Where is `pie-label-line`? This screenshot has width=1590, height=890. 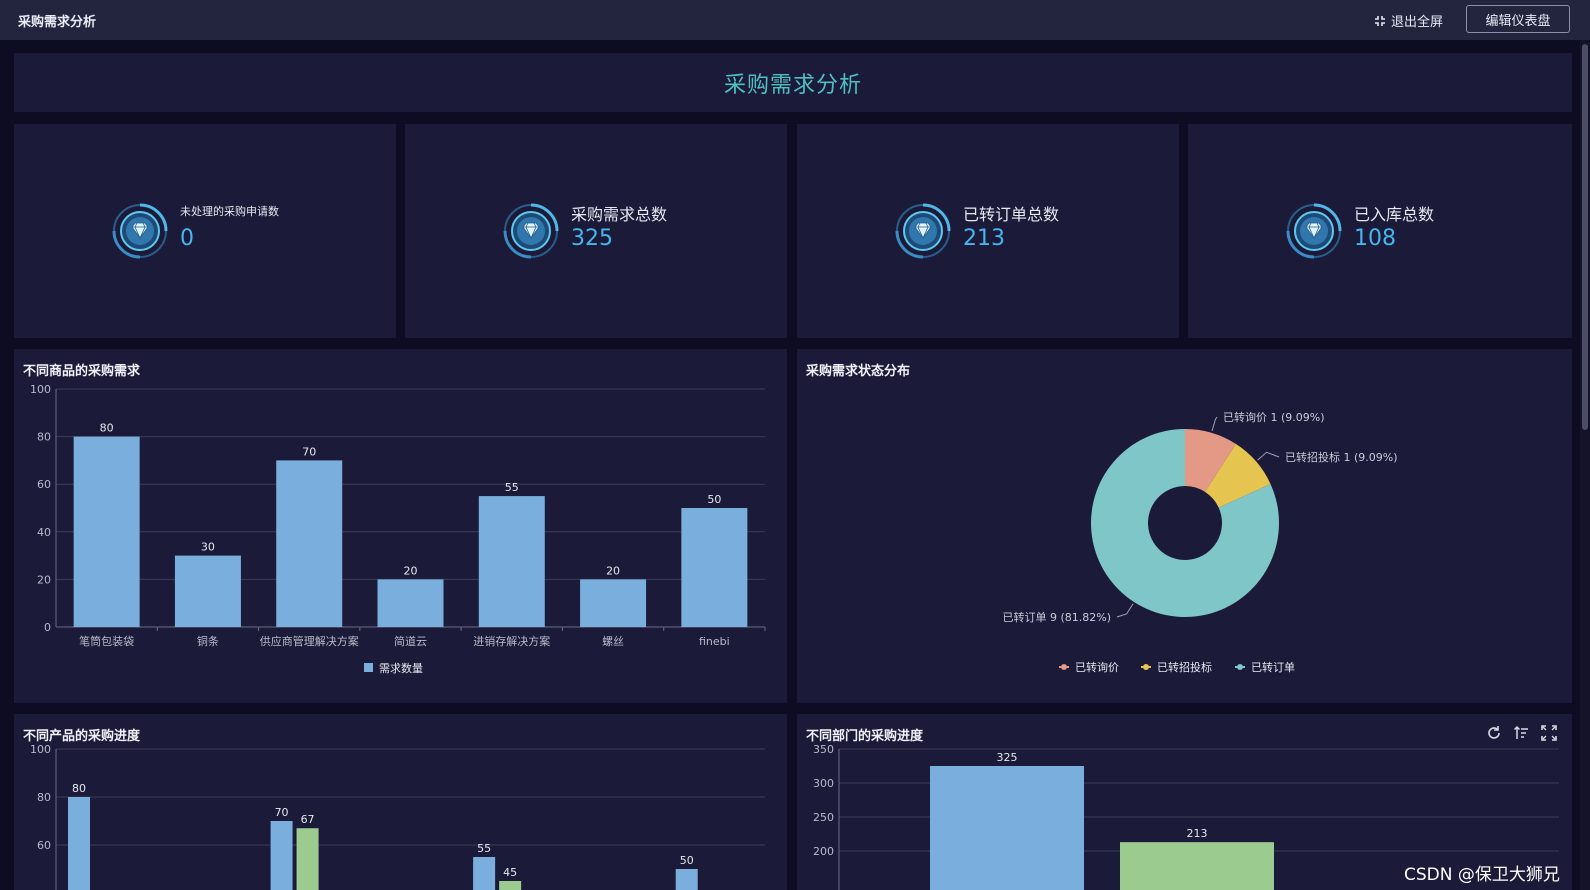 pie-label-line is located at coordinates (1125, 610).